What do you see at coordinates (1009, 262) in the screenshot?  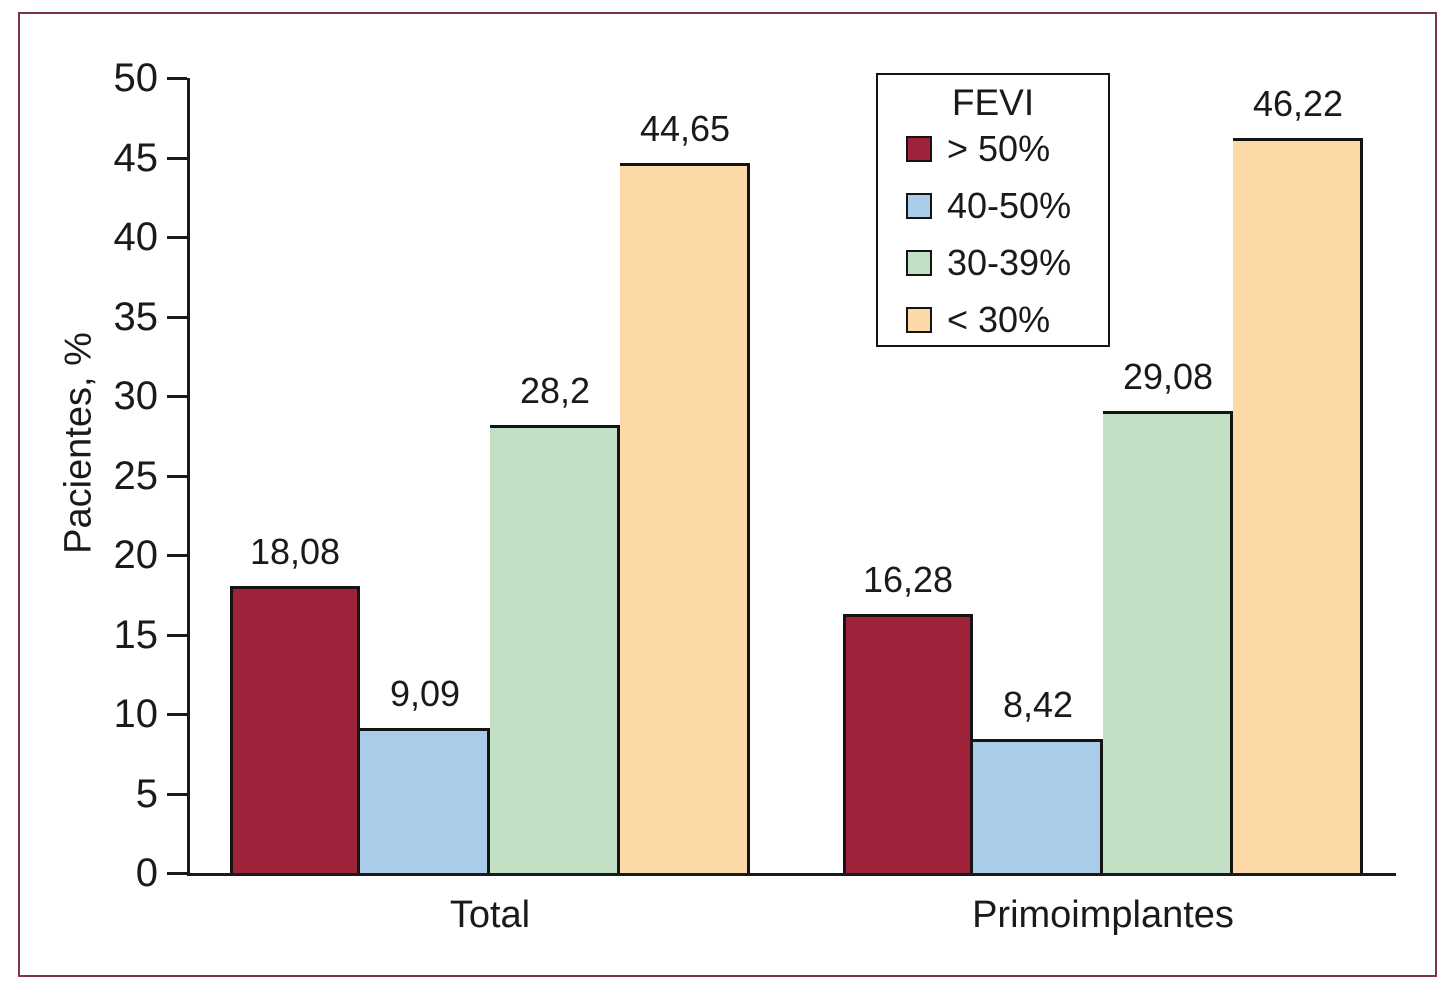 I see `legend-label-3039: 30-39%` at bounding box center [1009, 262].